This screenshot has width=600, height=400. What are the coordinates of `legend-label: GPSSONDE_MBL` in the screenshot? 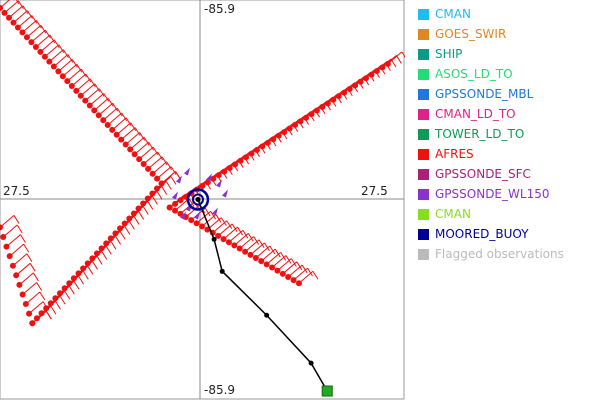 It's located at (484, 94).